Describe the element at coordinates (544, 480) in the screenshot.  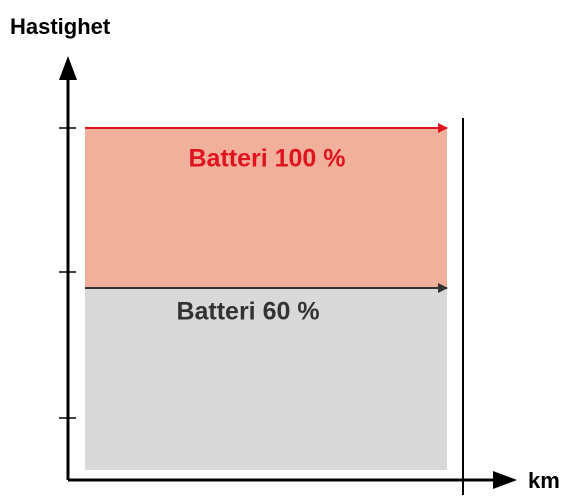
I see `x-axis-label: km` at that location.